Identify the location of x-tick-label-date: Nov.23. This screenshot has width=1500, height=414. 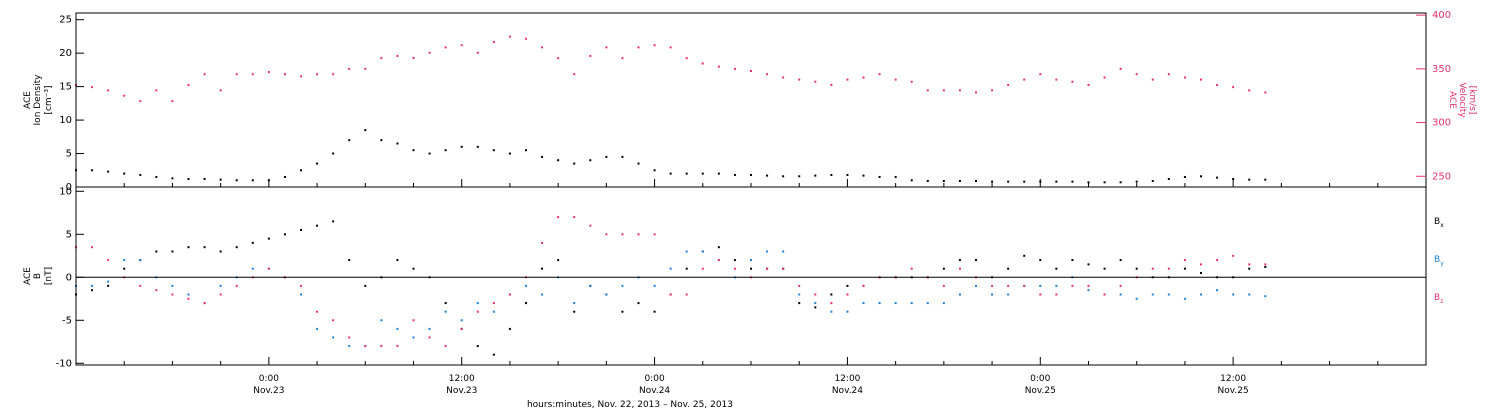
(268, 391).